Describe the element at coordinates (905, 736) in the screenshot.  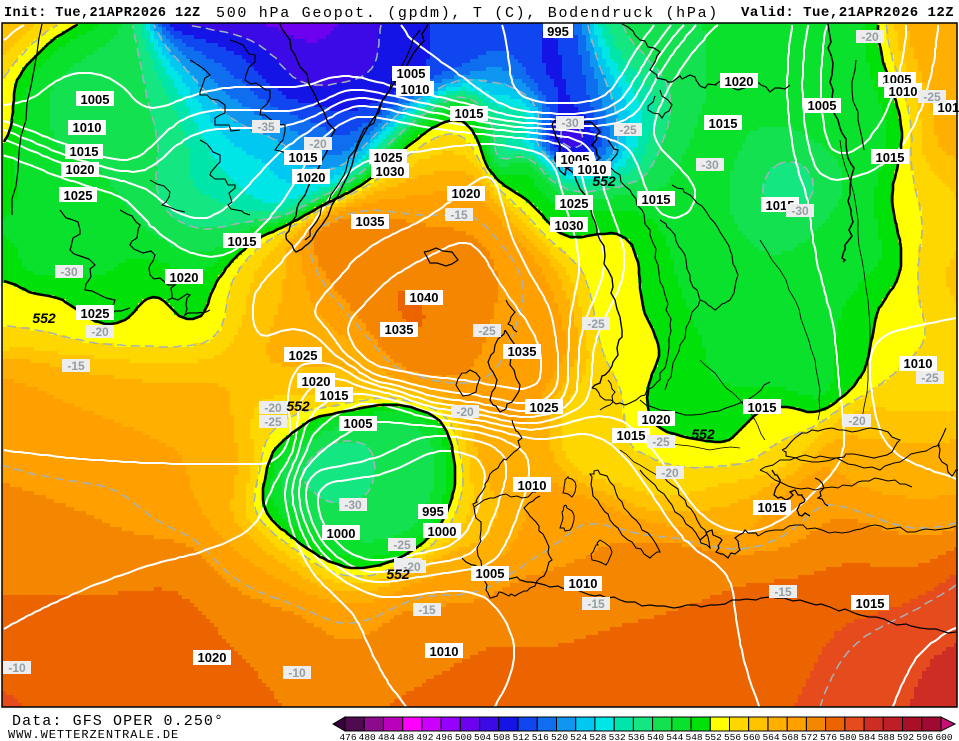
I see `svg-text: 592` at that location.